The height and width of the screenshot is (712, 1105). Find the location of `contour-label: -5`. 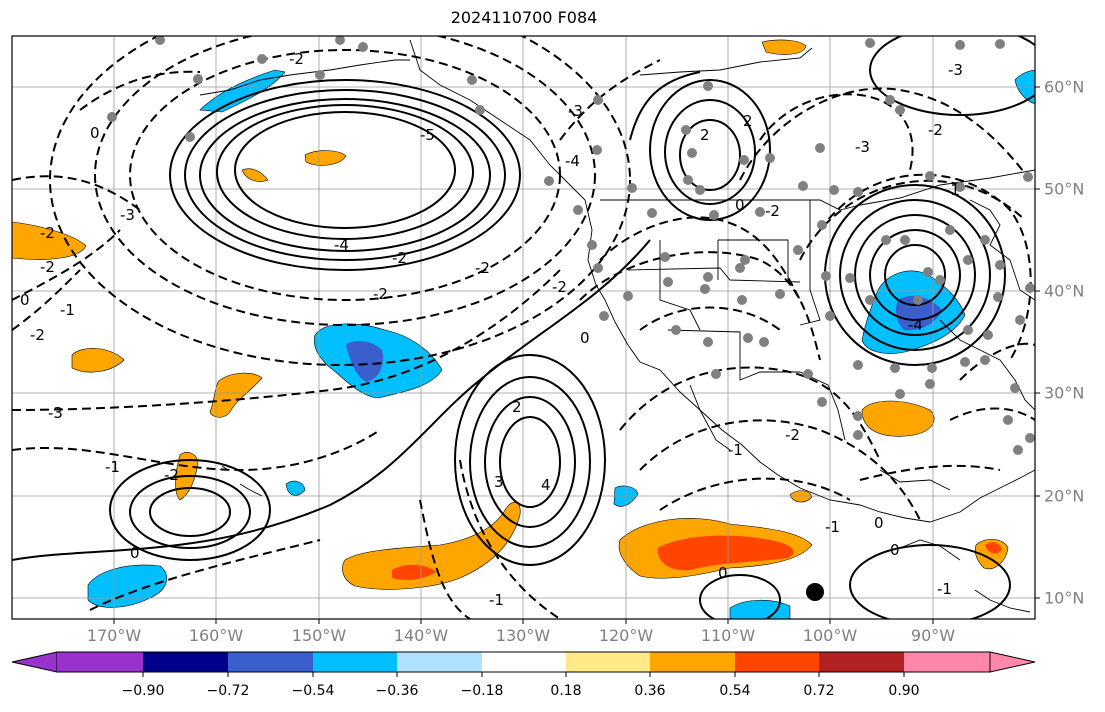

contour-label: -5 is located at coordinates (427, 135).